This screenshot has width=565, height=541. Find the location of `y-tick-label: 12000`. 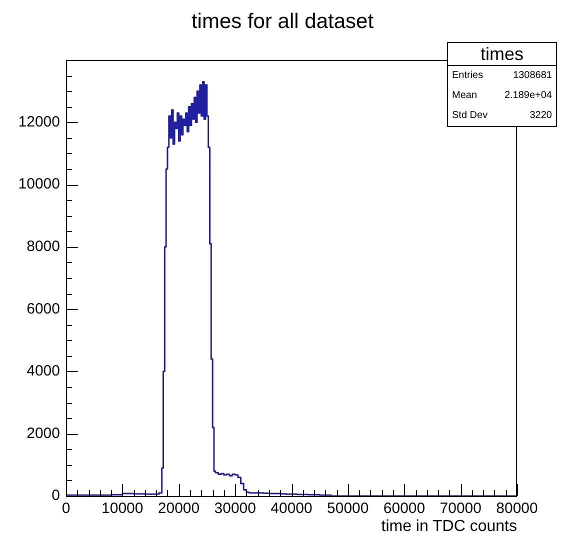

y-tick-label: 12000 is located at coordinates (39, 121).